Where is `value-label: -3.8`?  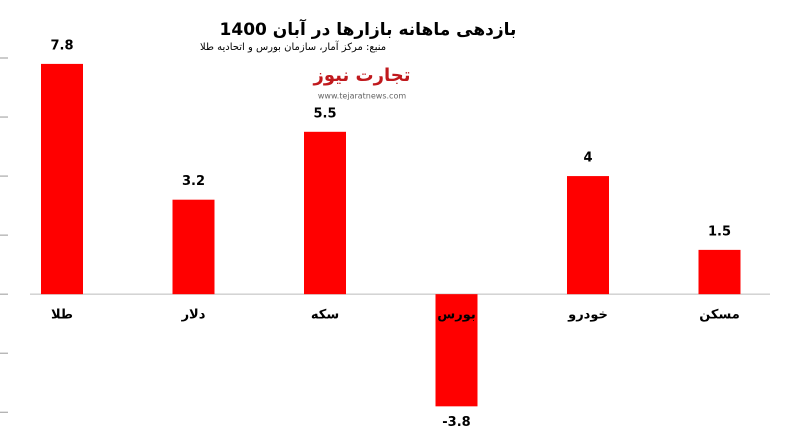
value-label: -3.8 is located at coordinates (456, 422).